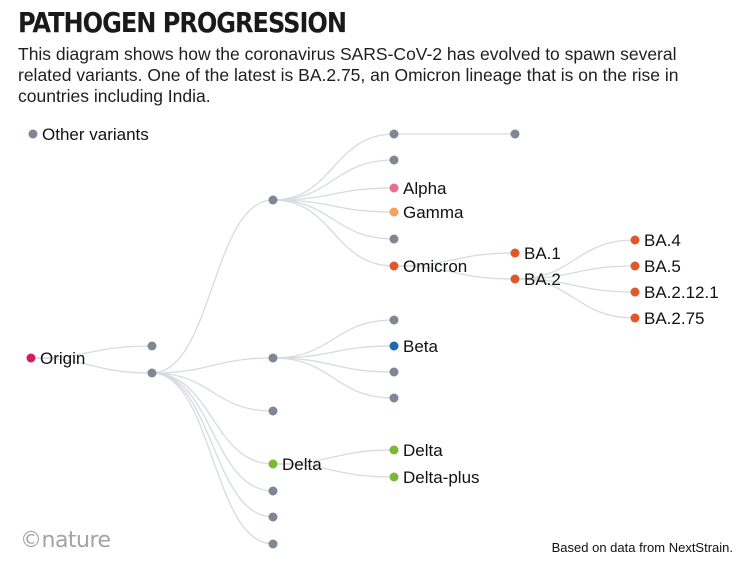 This screenshot has width=749, height=576. What do you see at coordinates (642, 547) in the screenshot?
I see `source-note: Based on data from NextStrain.` at bounding box center [642, 547].